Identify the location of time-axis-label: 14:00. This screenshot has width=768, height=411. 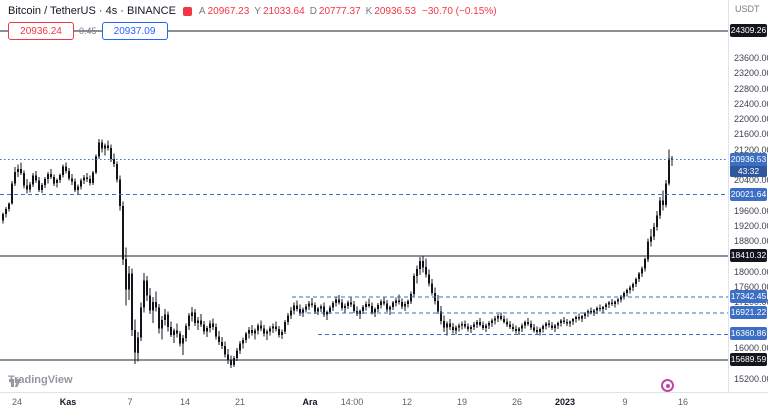
(352, 402).